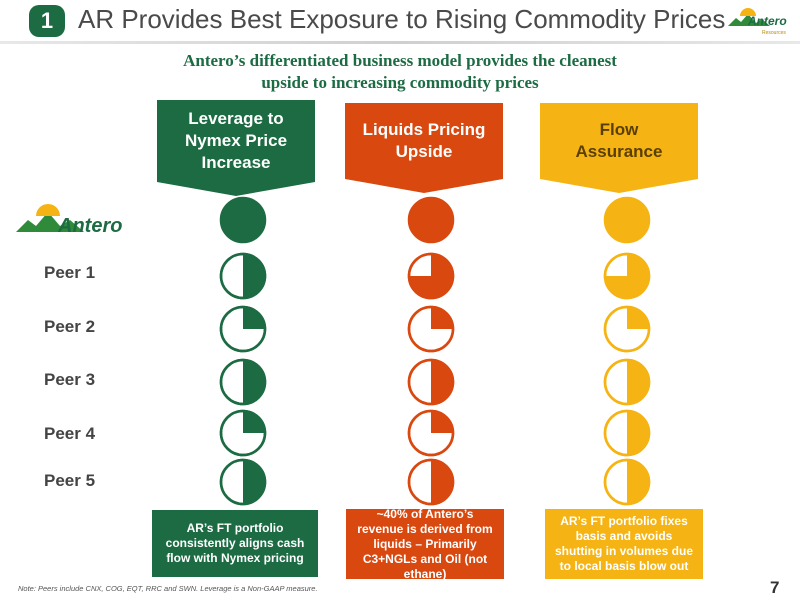  What do you see at coordinates (424, 129) in the screenshot?
I see `column-header-liquids-line-1: Liquids Pricing` at bounding box center [424, 129].